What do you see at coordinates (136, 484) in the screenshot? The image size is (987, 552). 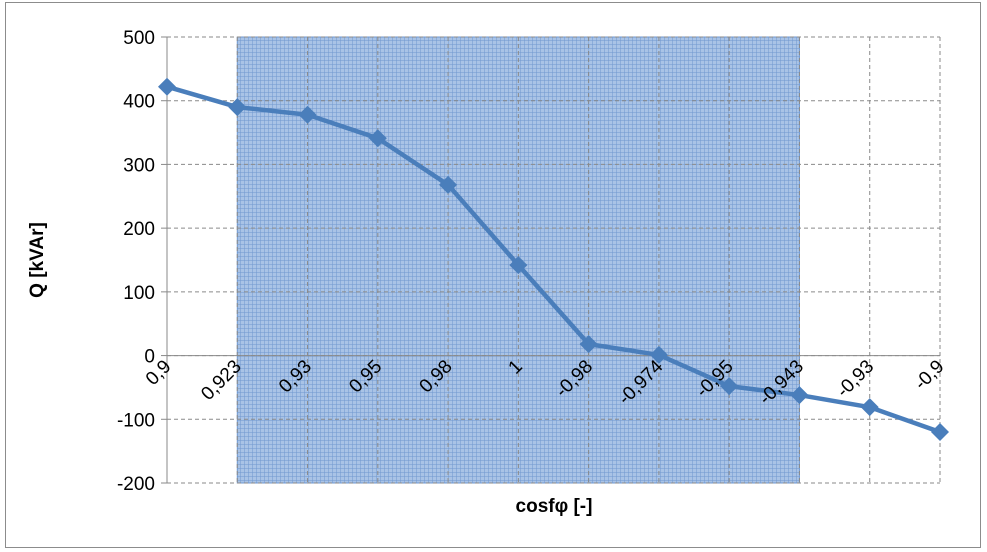 I see `y-tick-label: -200` at bounding box center [136, 484].